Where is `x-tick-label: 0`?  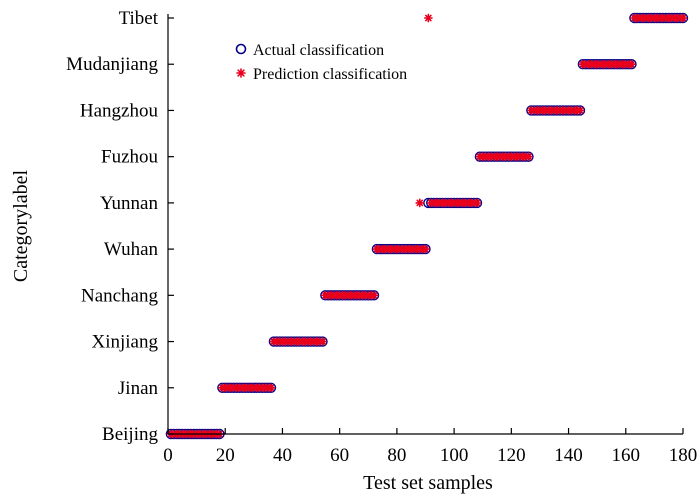
x-tick-label: 0 is located at coordinates (168, 455).